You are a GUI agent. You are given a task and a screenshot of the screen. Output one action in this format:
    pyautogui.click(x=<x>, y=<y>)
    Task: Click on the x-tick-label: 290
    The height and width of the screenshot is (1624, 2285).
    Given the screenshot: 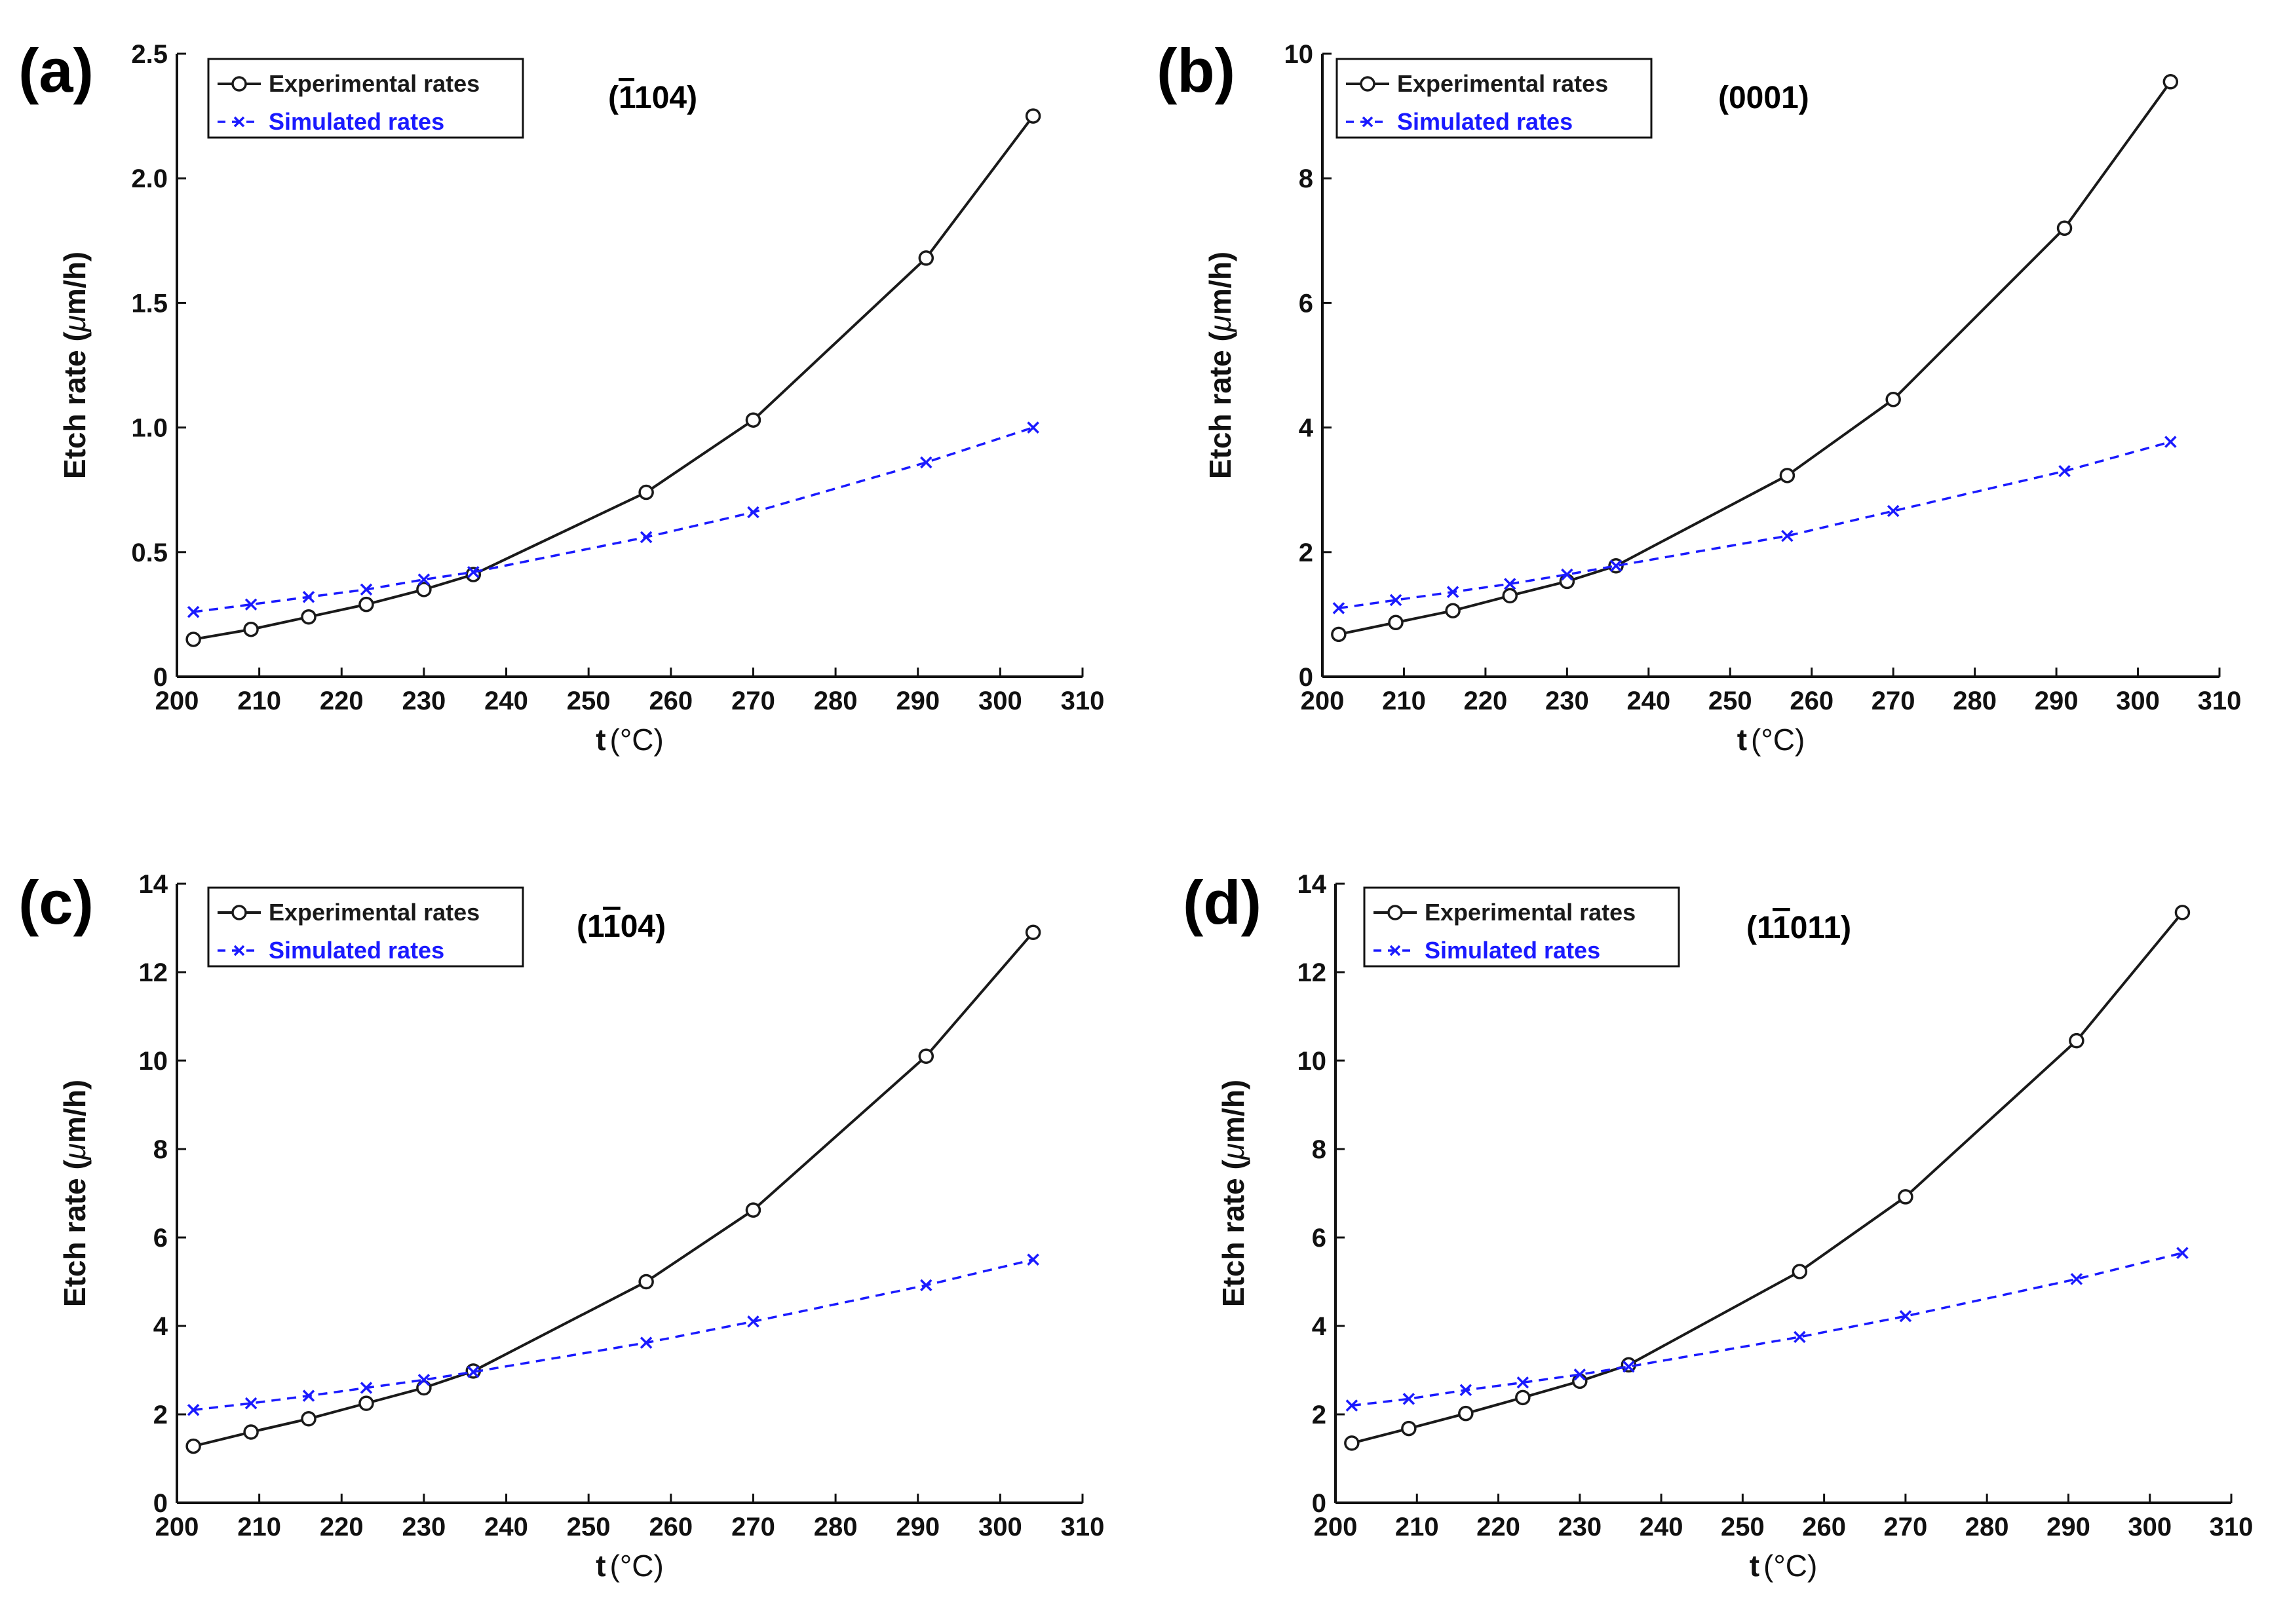 What is the action you would take?
    pyautogui.click(x=918, y=1527)
    